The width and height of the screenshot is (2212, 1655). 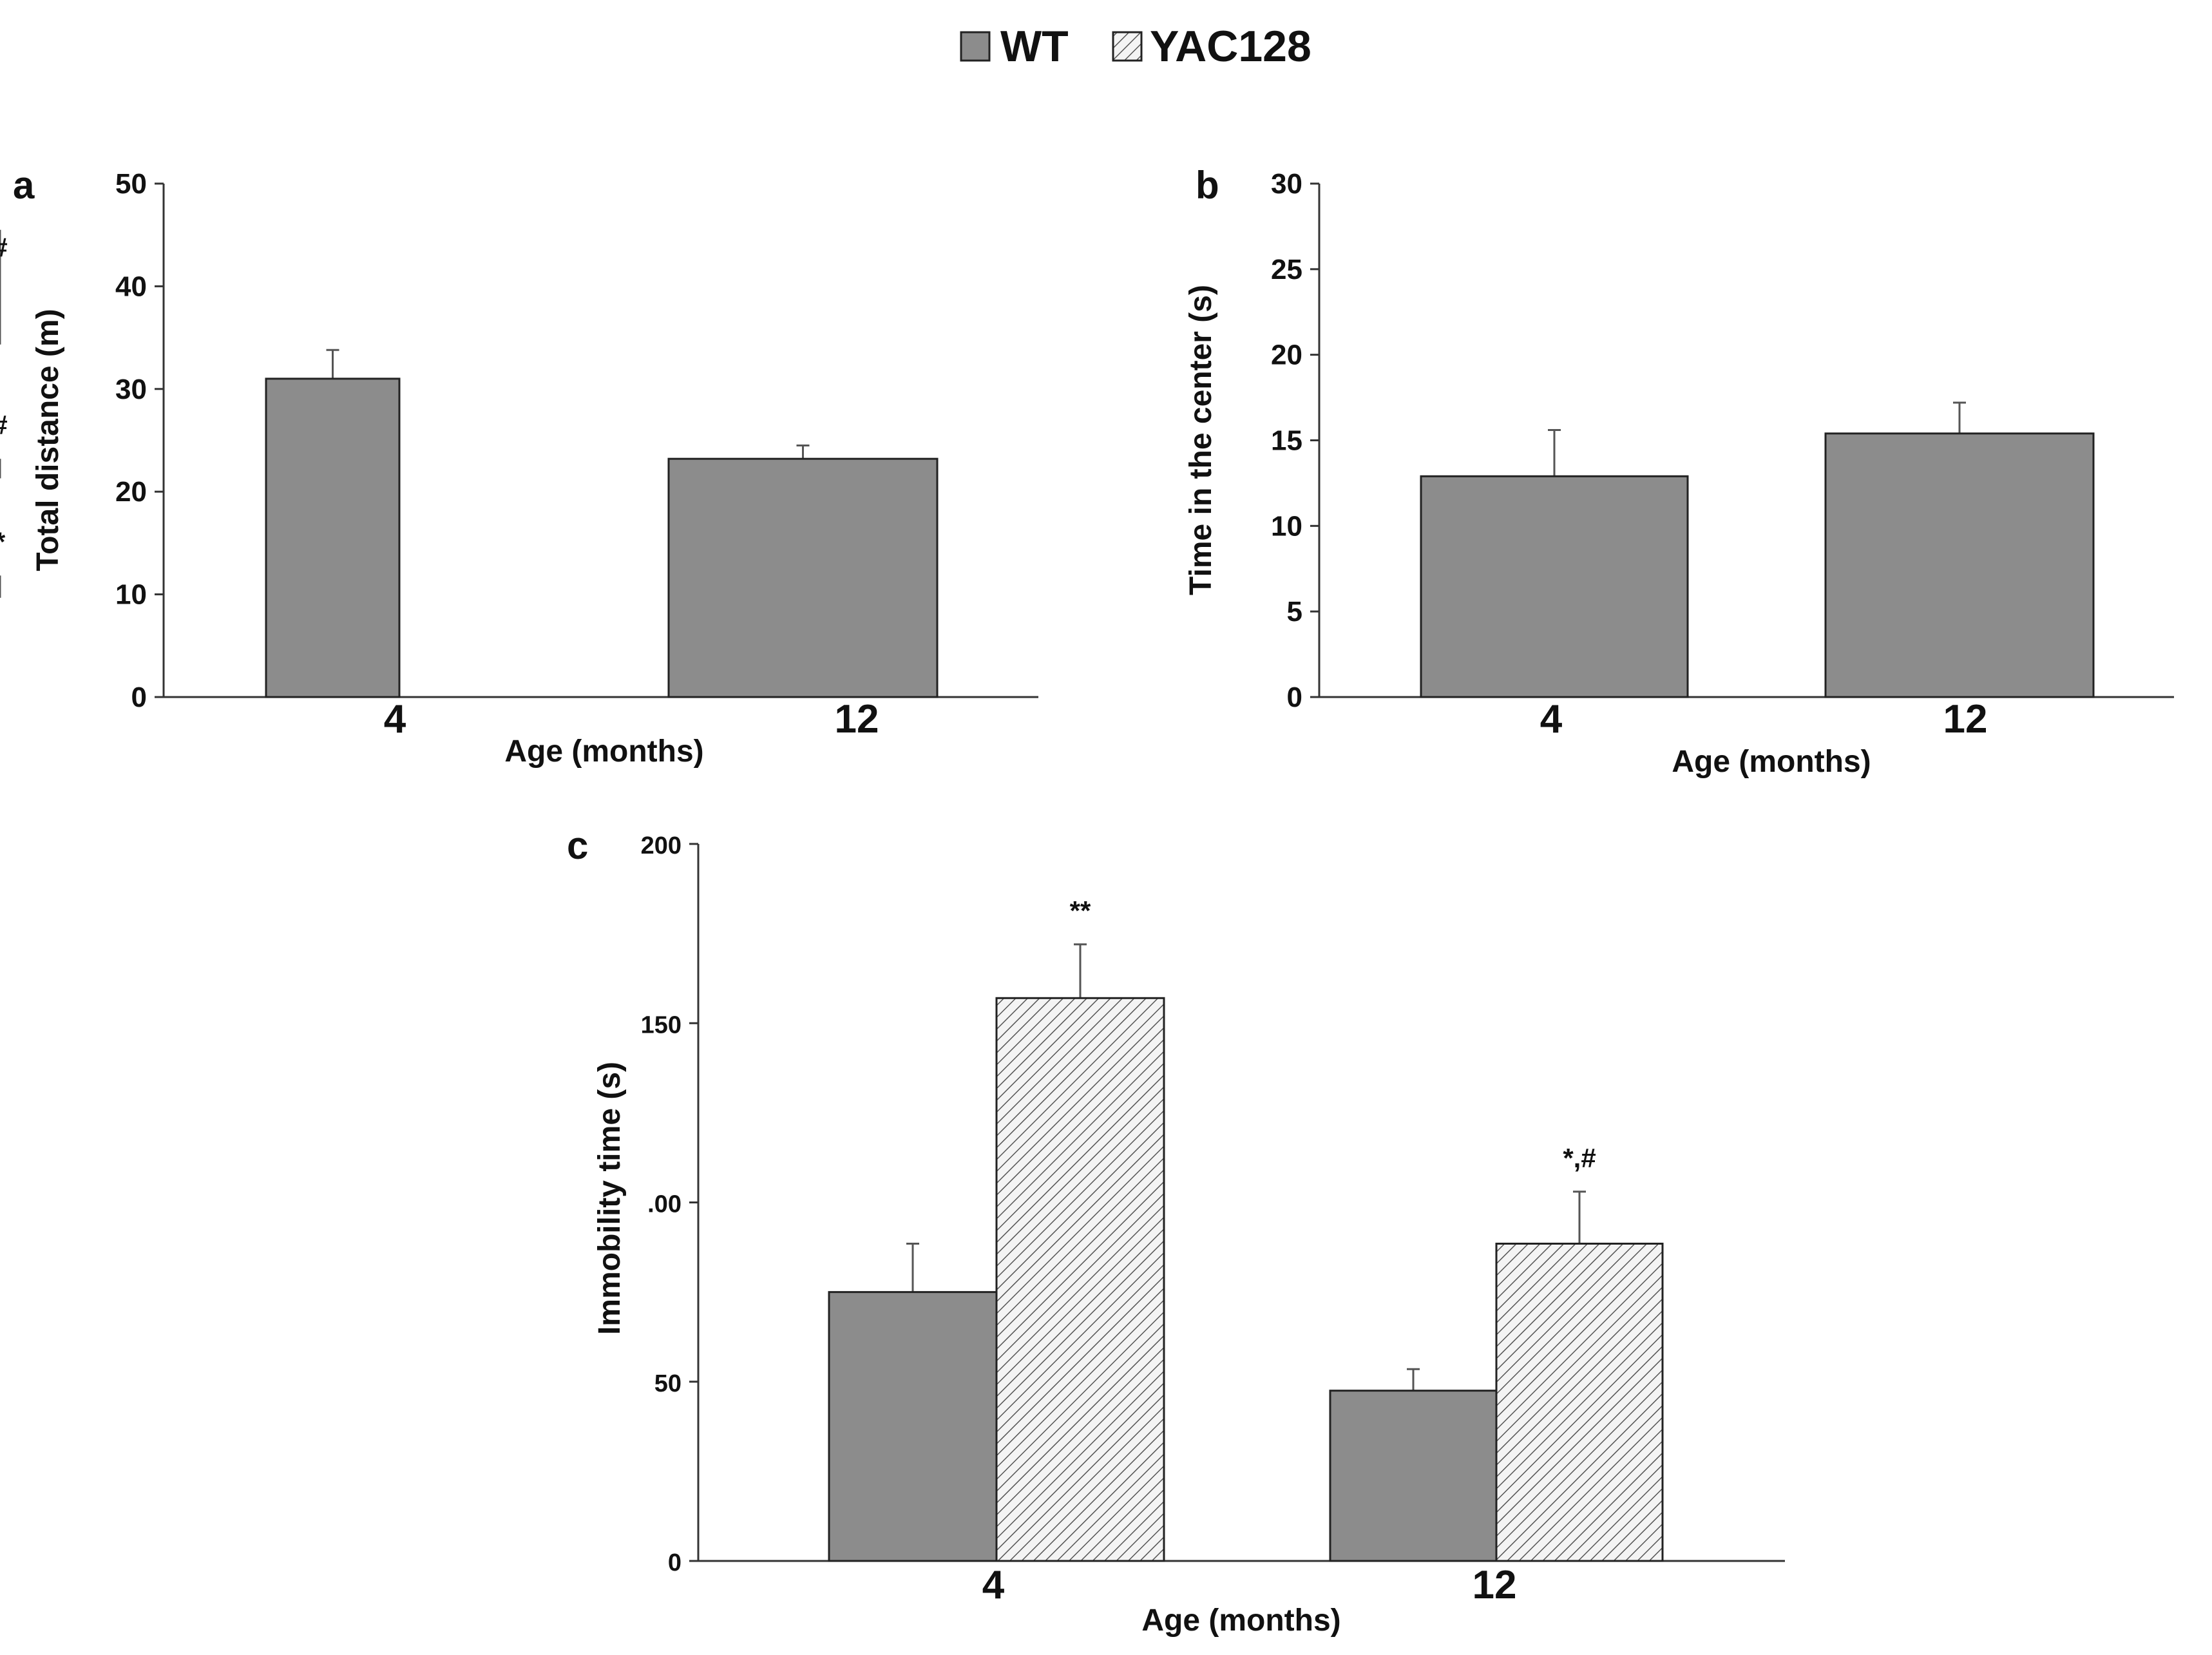 I want to click on panel-b-x-axis-title: Age (months), so click(x=1771, y=762).